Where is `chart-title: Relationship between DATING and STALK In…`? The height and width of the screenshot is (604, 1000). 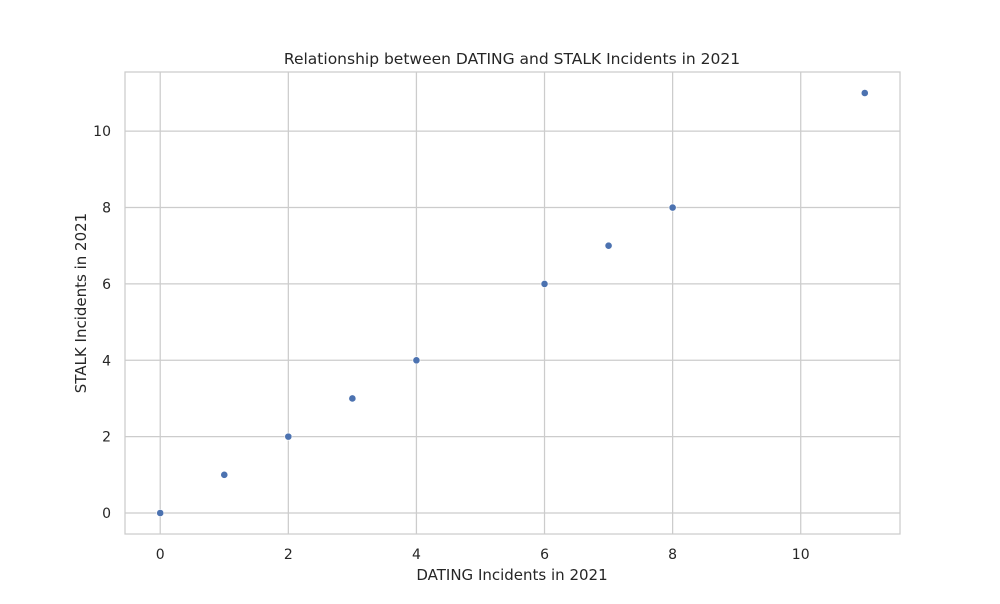 chart-title: Relationship between DATING and STALK In… is located at coordinates (512, 59).